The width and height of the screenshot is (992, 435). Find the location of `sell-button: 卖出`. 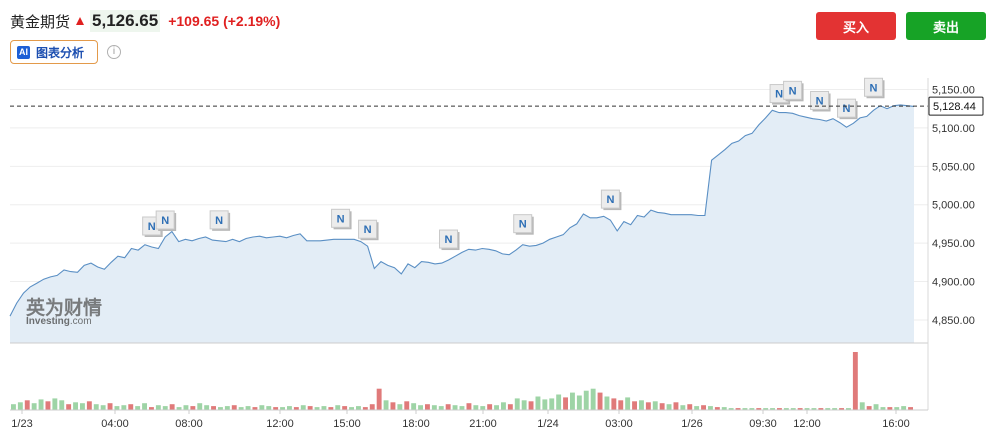

sell-button: 卖出 is located at coordinates (946, 26).